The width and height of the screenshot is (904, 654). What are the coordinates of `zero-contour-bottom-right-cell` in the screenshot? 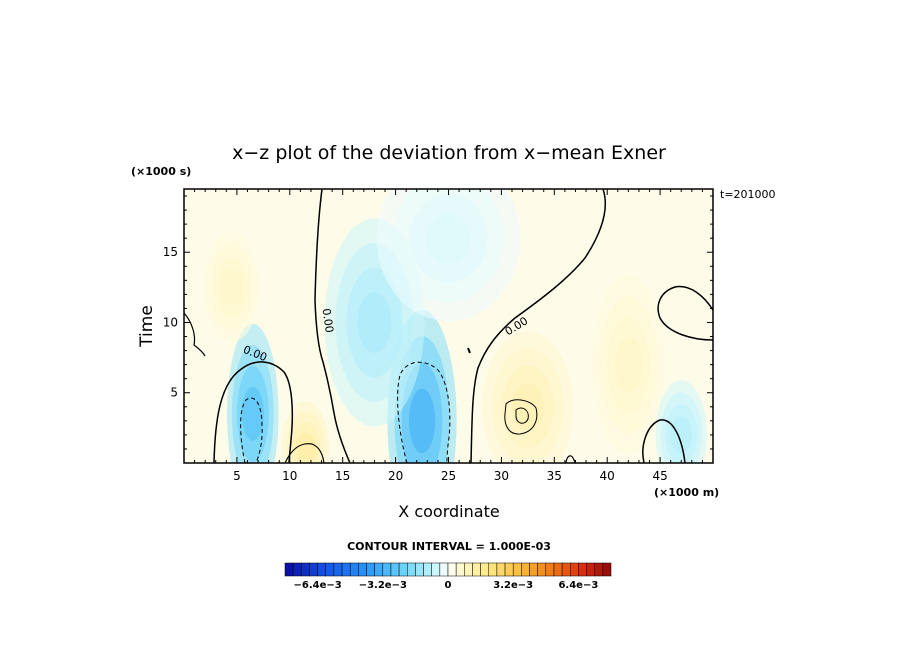 It's located at (664, 441).